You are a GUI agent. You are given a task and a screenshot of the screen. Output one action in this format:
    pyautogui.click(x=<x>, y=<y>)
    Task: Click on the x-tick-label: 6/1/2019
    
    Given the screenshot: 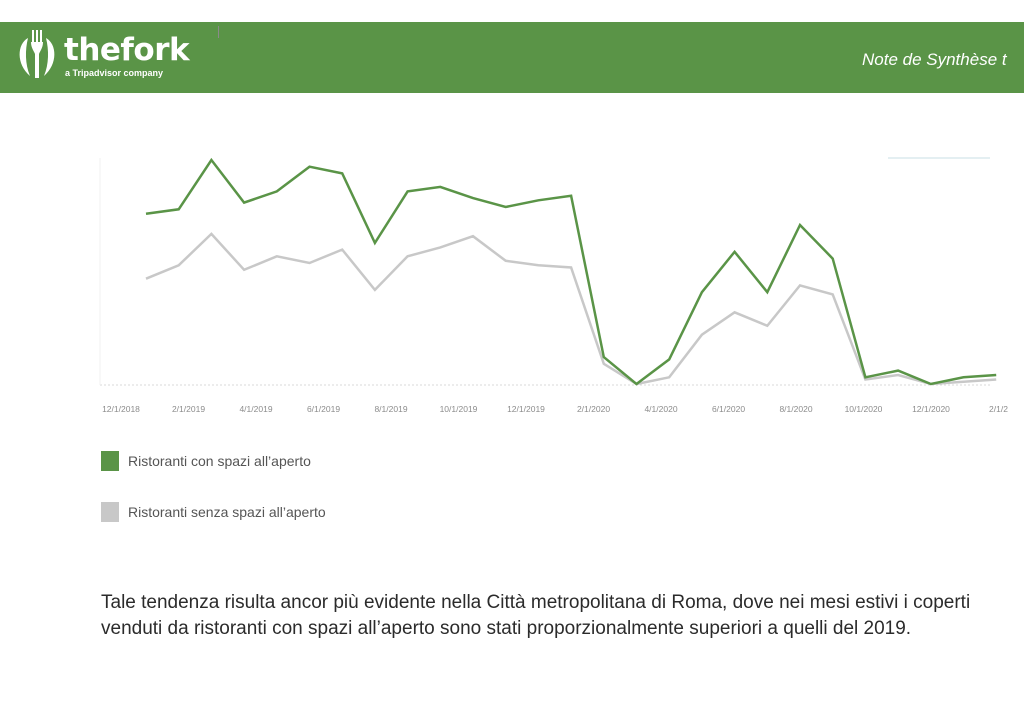 What is the action you would take?
    pyautogui.click(x=323, y=409)
    